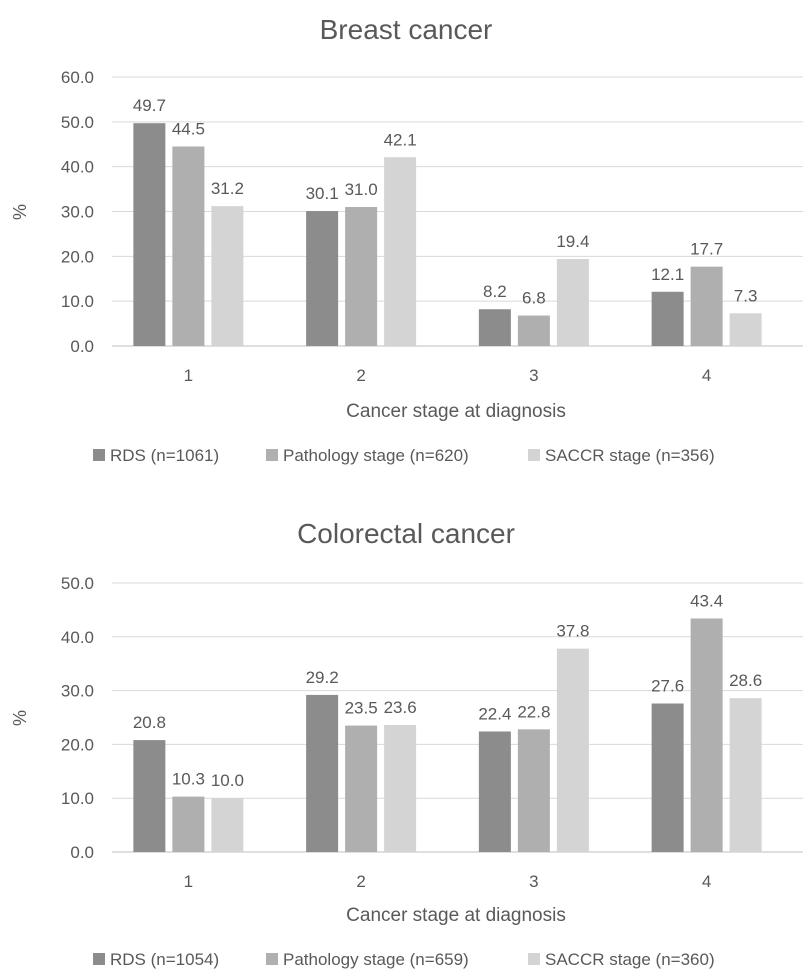 This screenshot has height=974, width=803. I want to click on data-label: 29.2, so click(322, 677).